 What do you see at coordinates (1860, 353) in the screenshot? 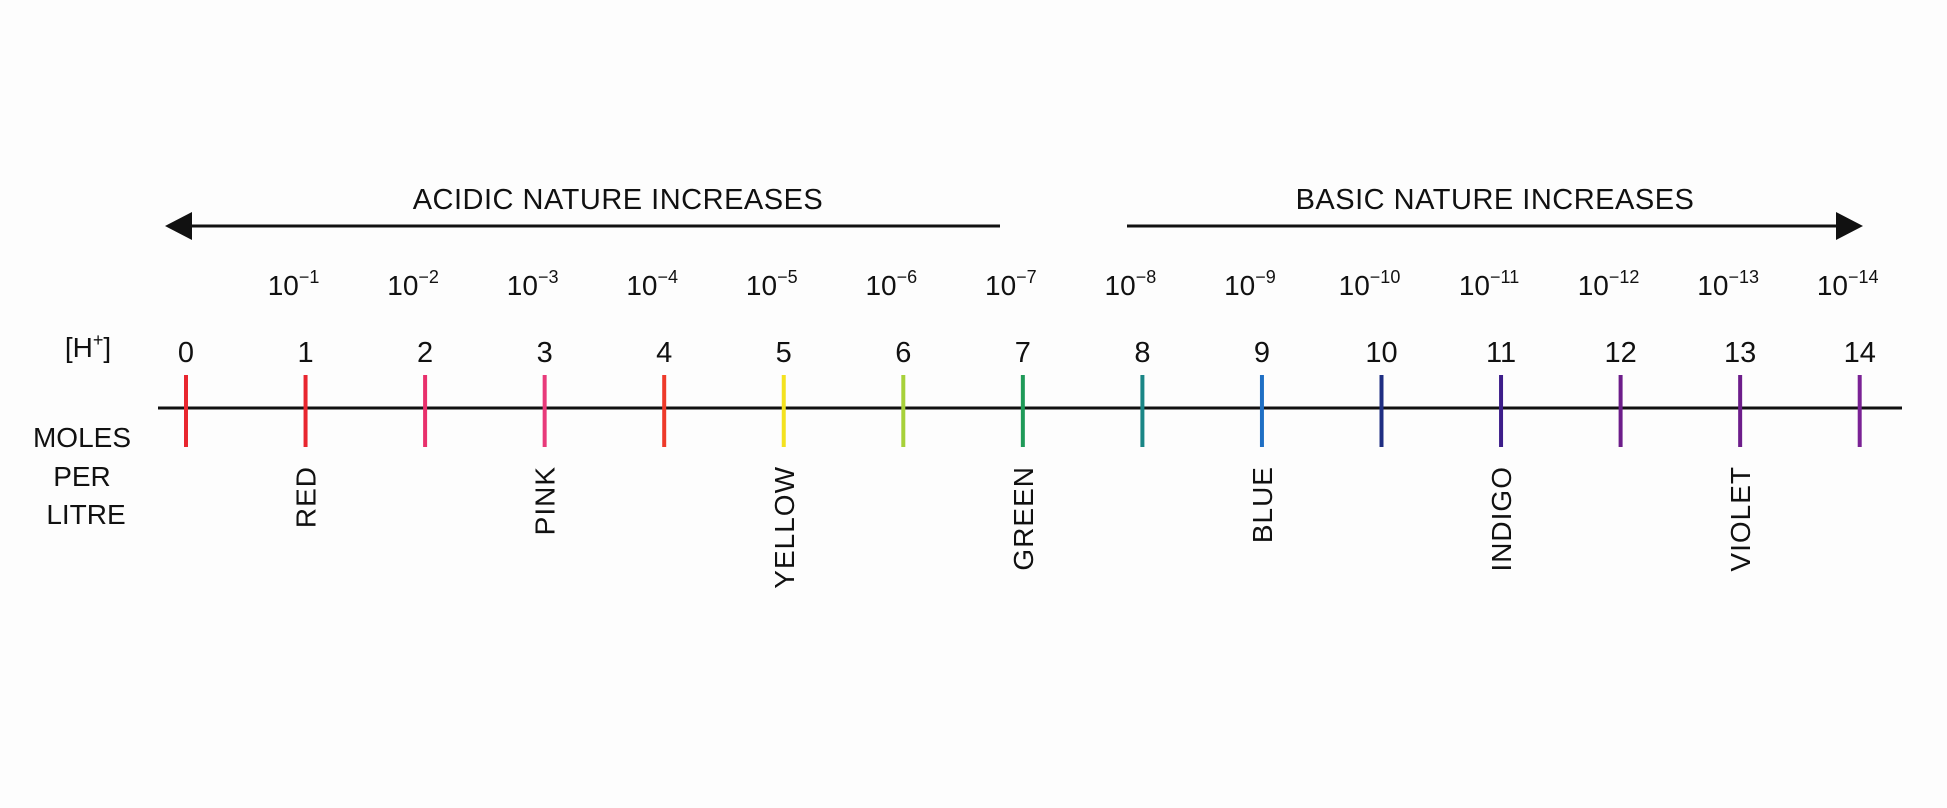
I see `ph-value-label: 14` at bounding box center [1860, 353].